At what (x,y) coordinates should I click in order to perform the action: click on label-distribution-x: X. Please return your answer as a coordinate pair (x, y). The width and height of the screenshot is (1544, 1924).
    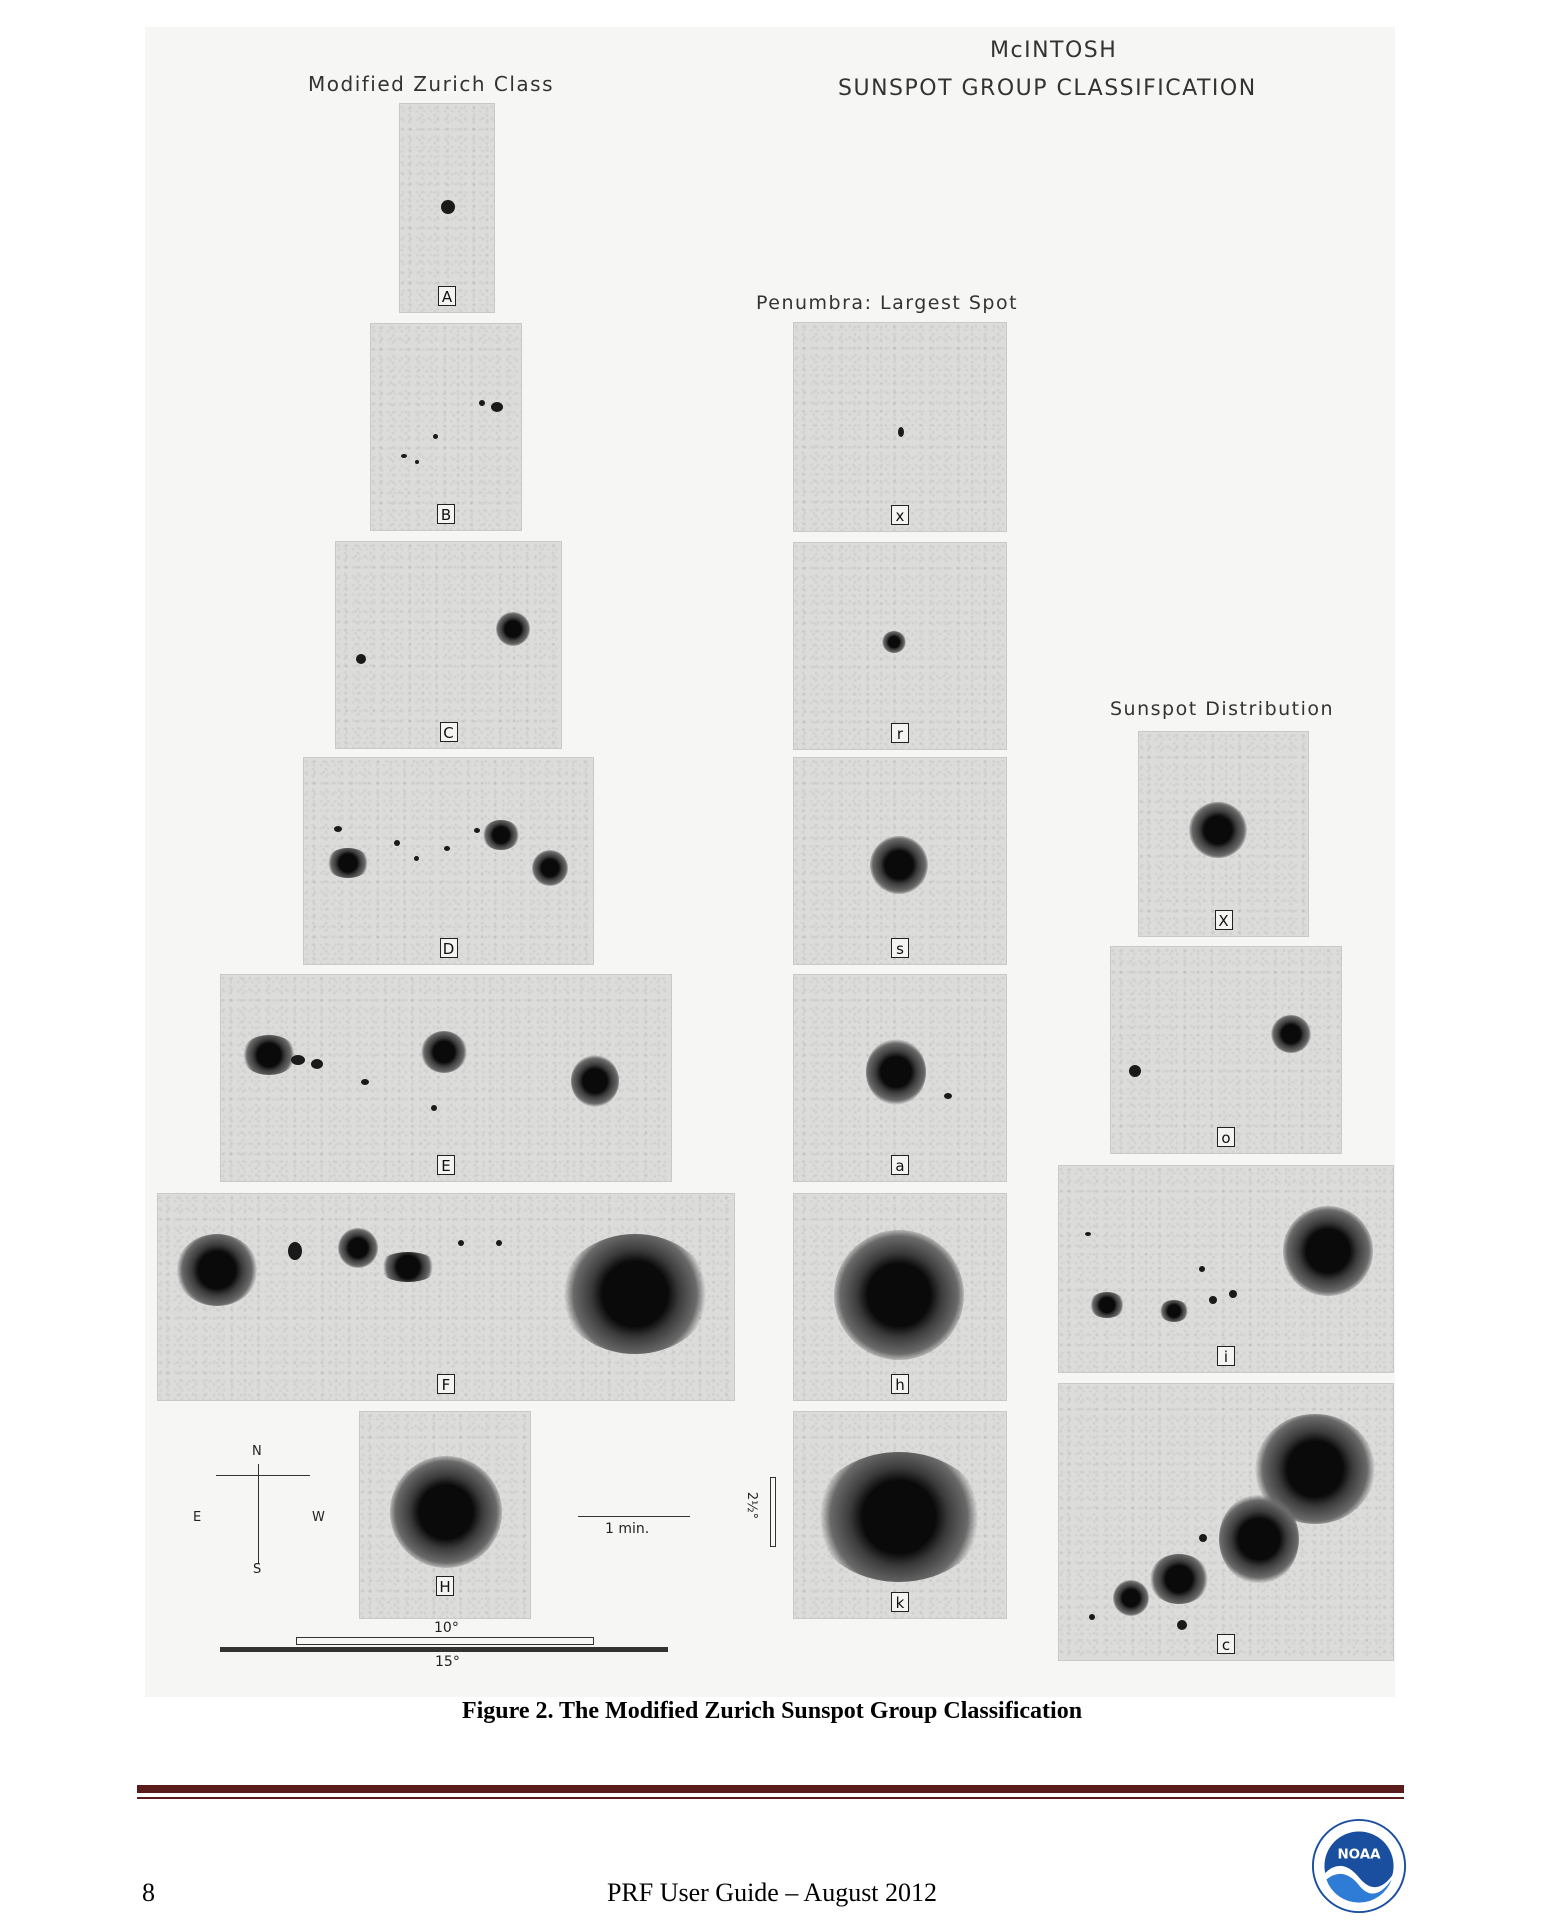
    Looking at the image, I should click on (1223, 920).